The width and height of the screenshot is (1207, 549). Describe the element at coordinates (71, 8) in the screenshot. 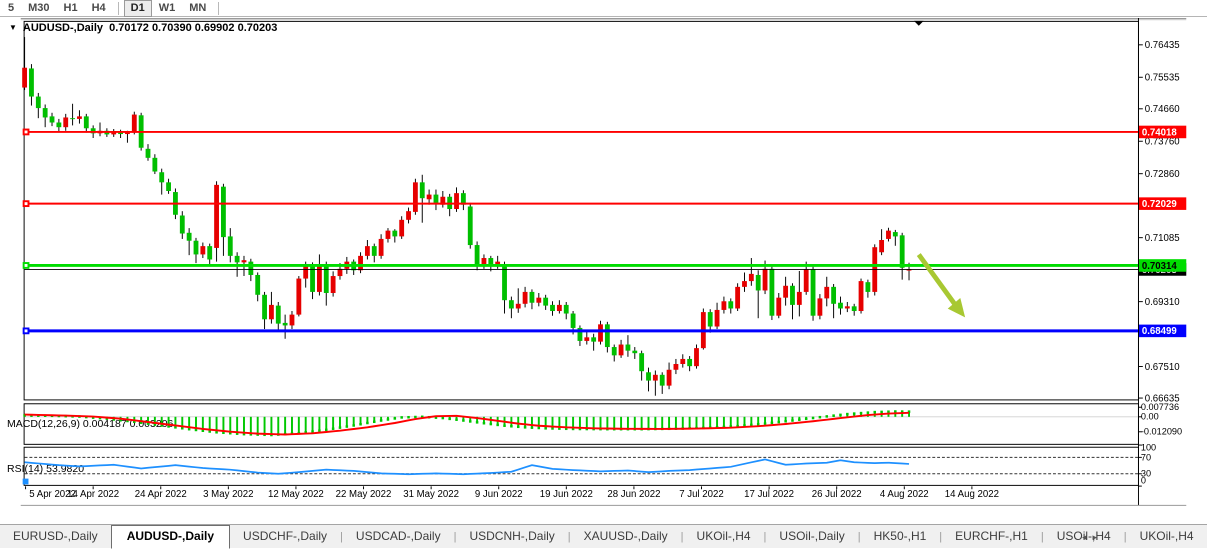

I see `timeframe-button-h1: H1` at that location.